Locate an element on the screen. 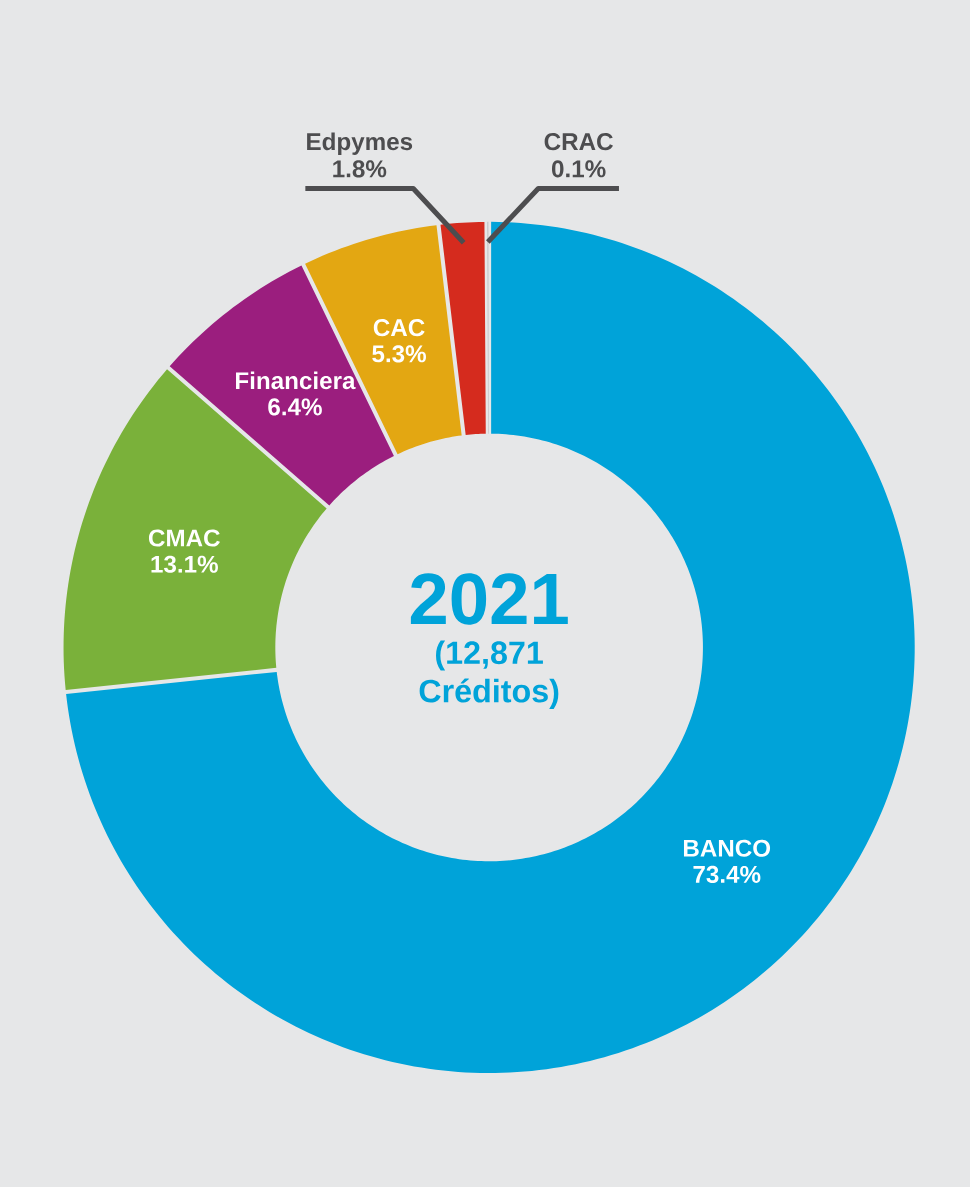 The image size is (970, 1187). slice-label: Edpymes is located at coordinates (360, 143).